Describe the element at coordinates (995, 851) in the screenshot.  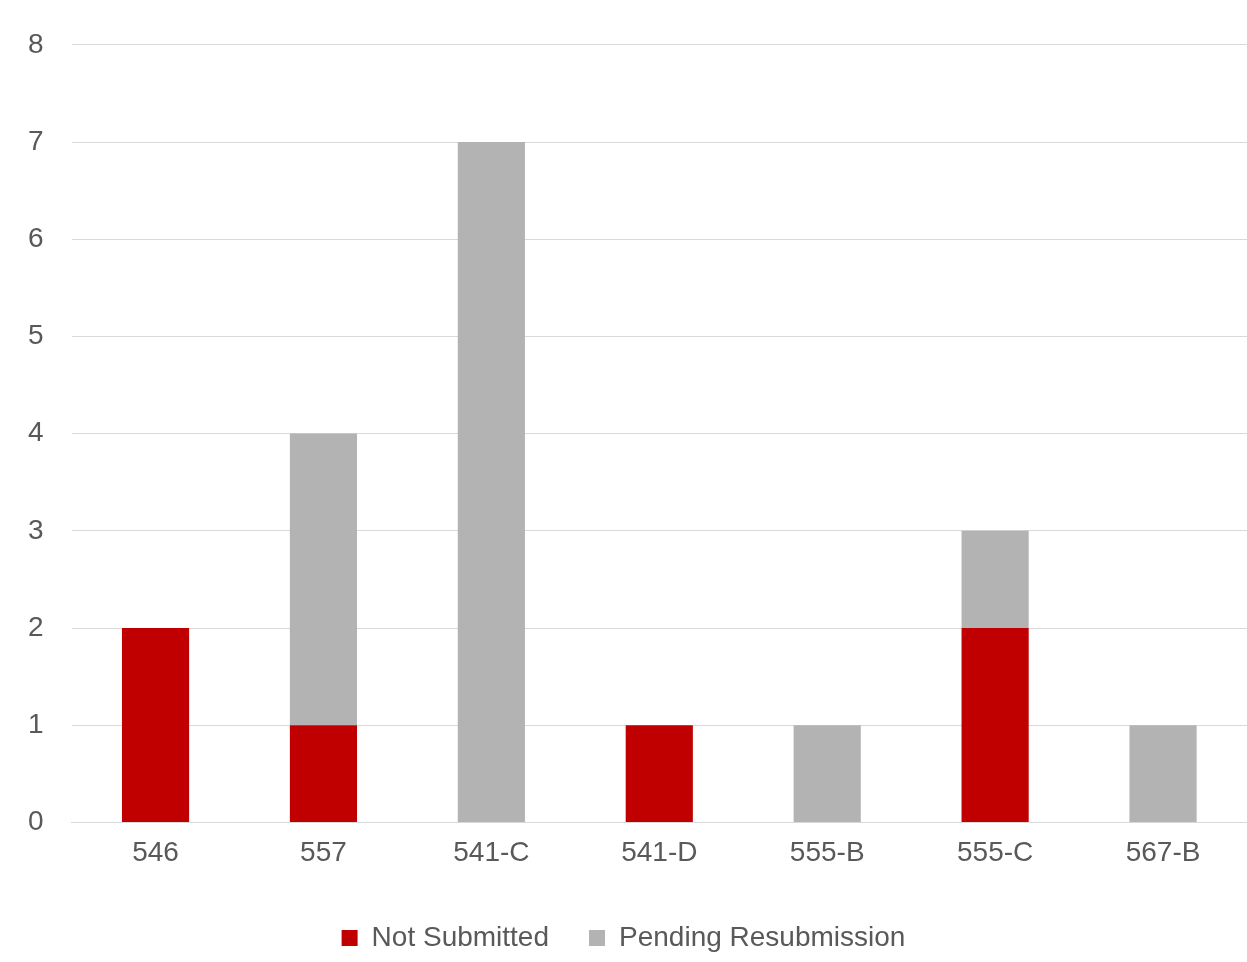
I see `x-tick-label: 555-C` at that location.